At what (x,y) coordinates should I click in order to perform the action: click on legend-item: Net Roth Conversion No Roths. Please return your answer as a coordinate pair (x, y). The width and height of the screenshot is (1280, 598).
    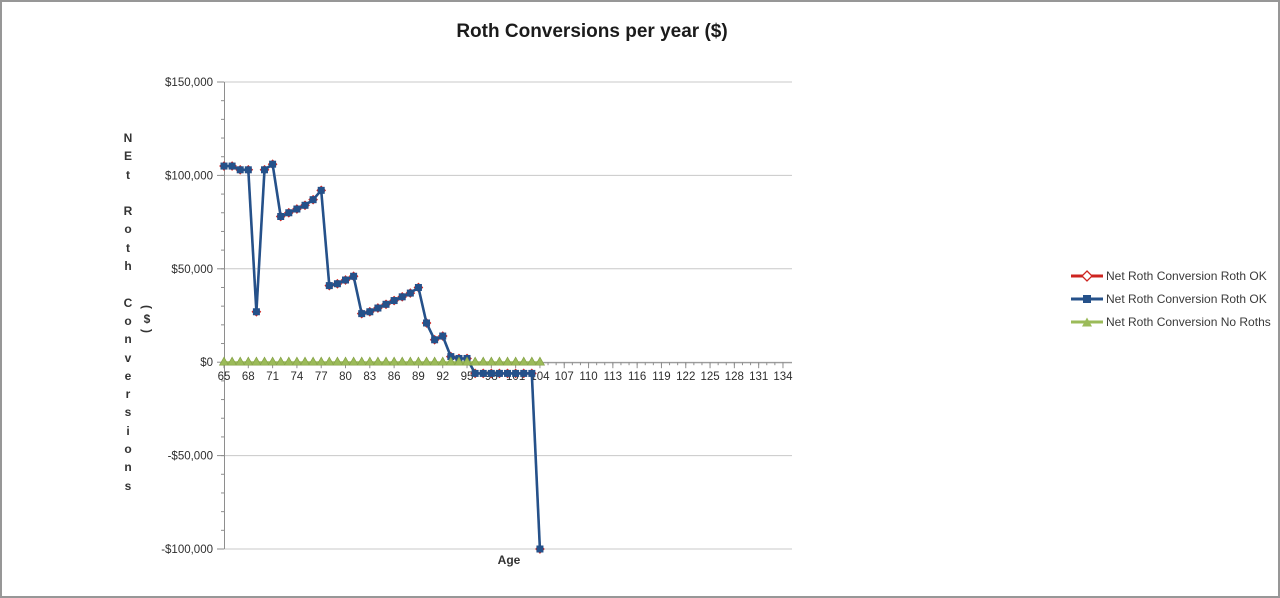
    Looking at the image, I should click on (1170, 321).